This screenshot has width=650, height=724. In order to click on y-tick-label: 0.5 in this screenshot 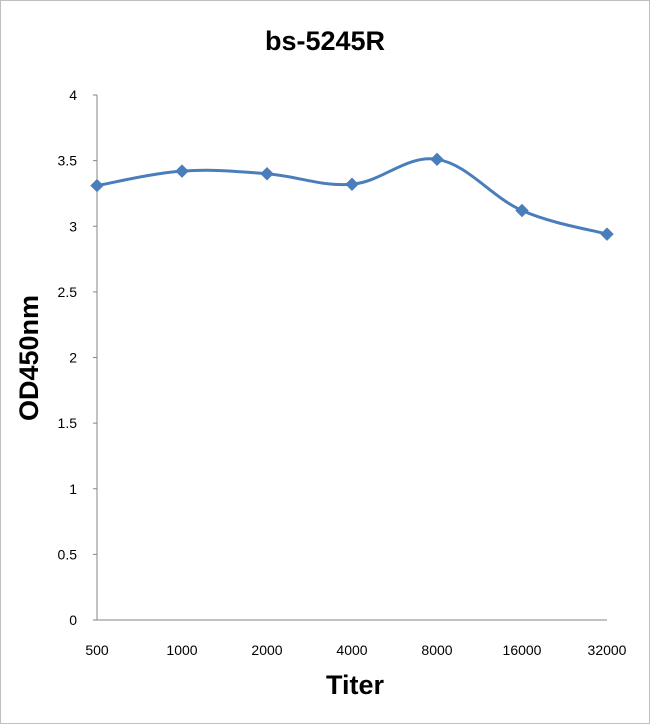, I will do `click(68, 554)`.